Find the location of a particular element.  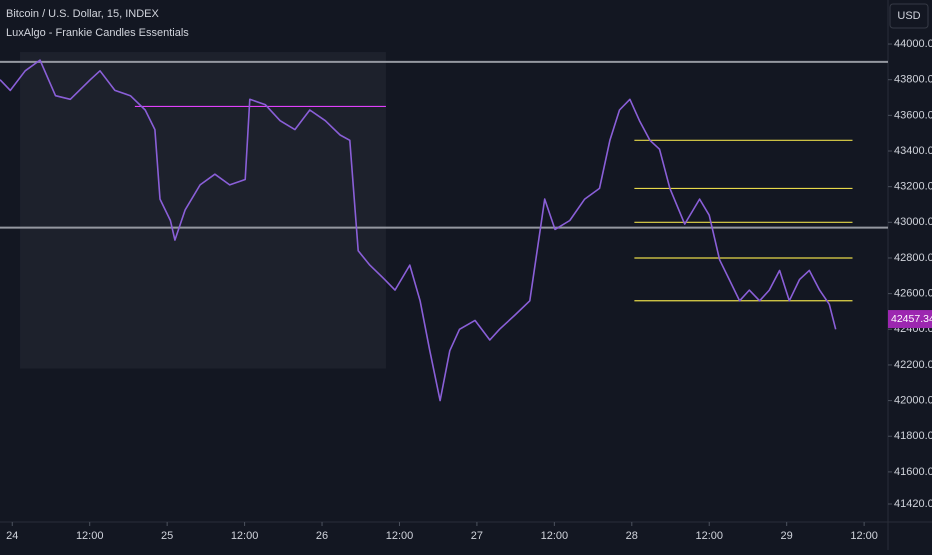

x-tick-label: 27 is located at coordinates (477, 536).